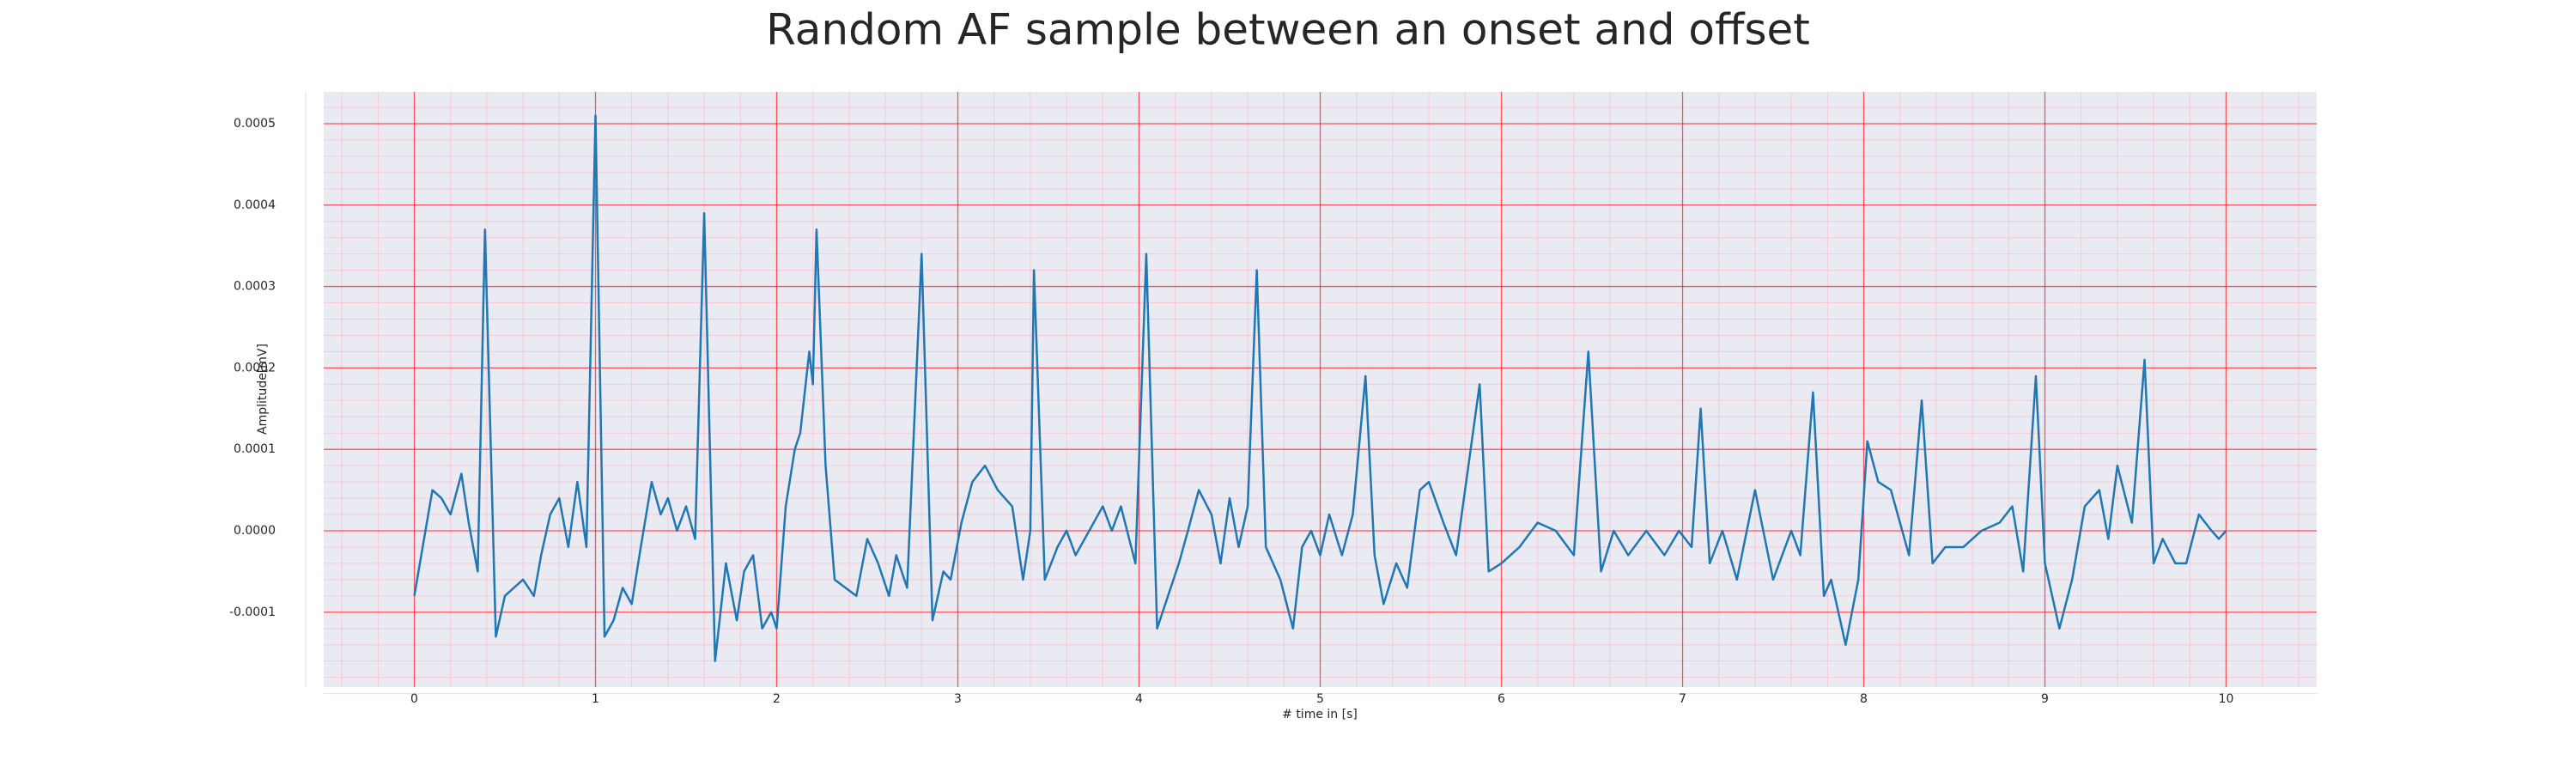 This screenshot has width=2576, height=773. I want to click on x-tick-label: 2, so click(777, 699).